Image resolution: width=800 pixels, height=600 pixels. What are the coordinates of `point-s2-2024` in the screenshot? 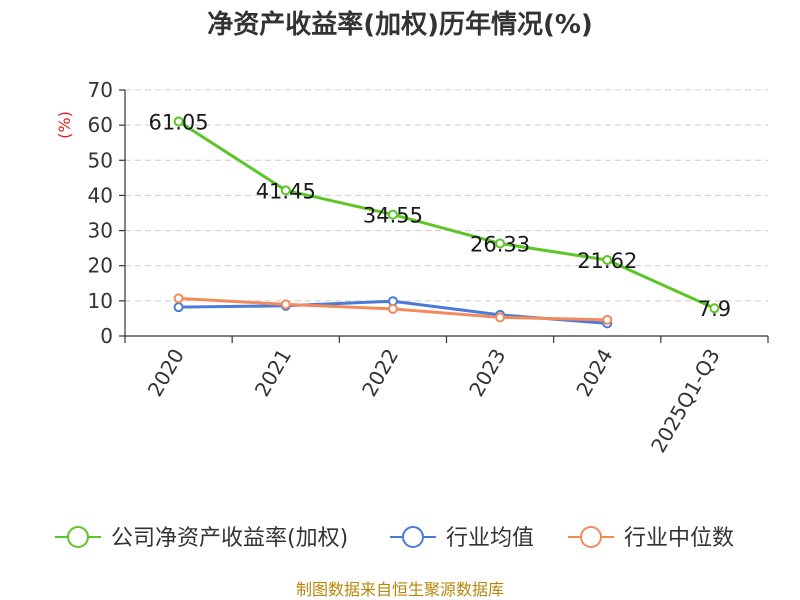 It's located at (607, 319).